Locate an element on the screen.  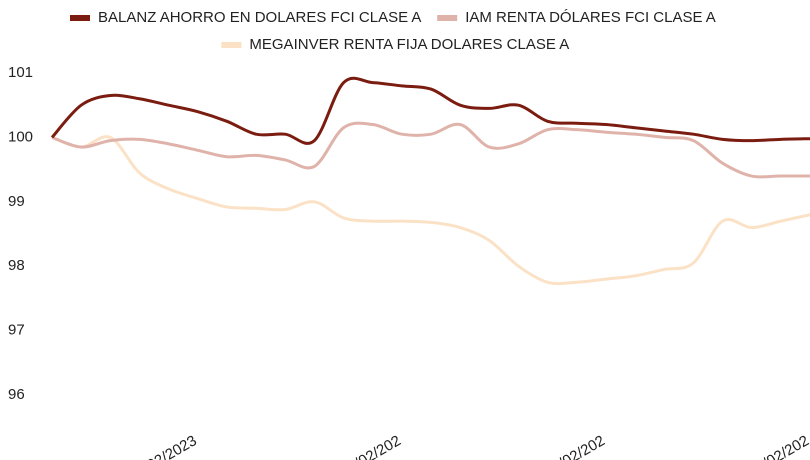
x-tick-label: 12/02/202 is located at coordinates (371, 446).